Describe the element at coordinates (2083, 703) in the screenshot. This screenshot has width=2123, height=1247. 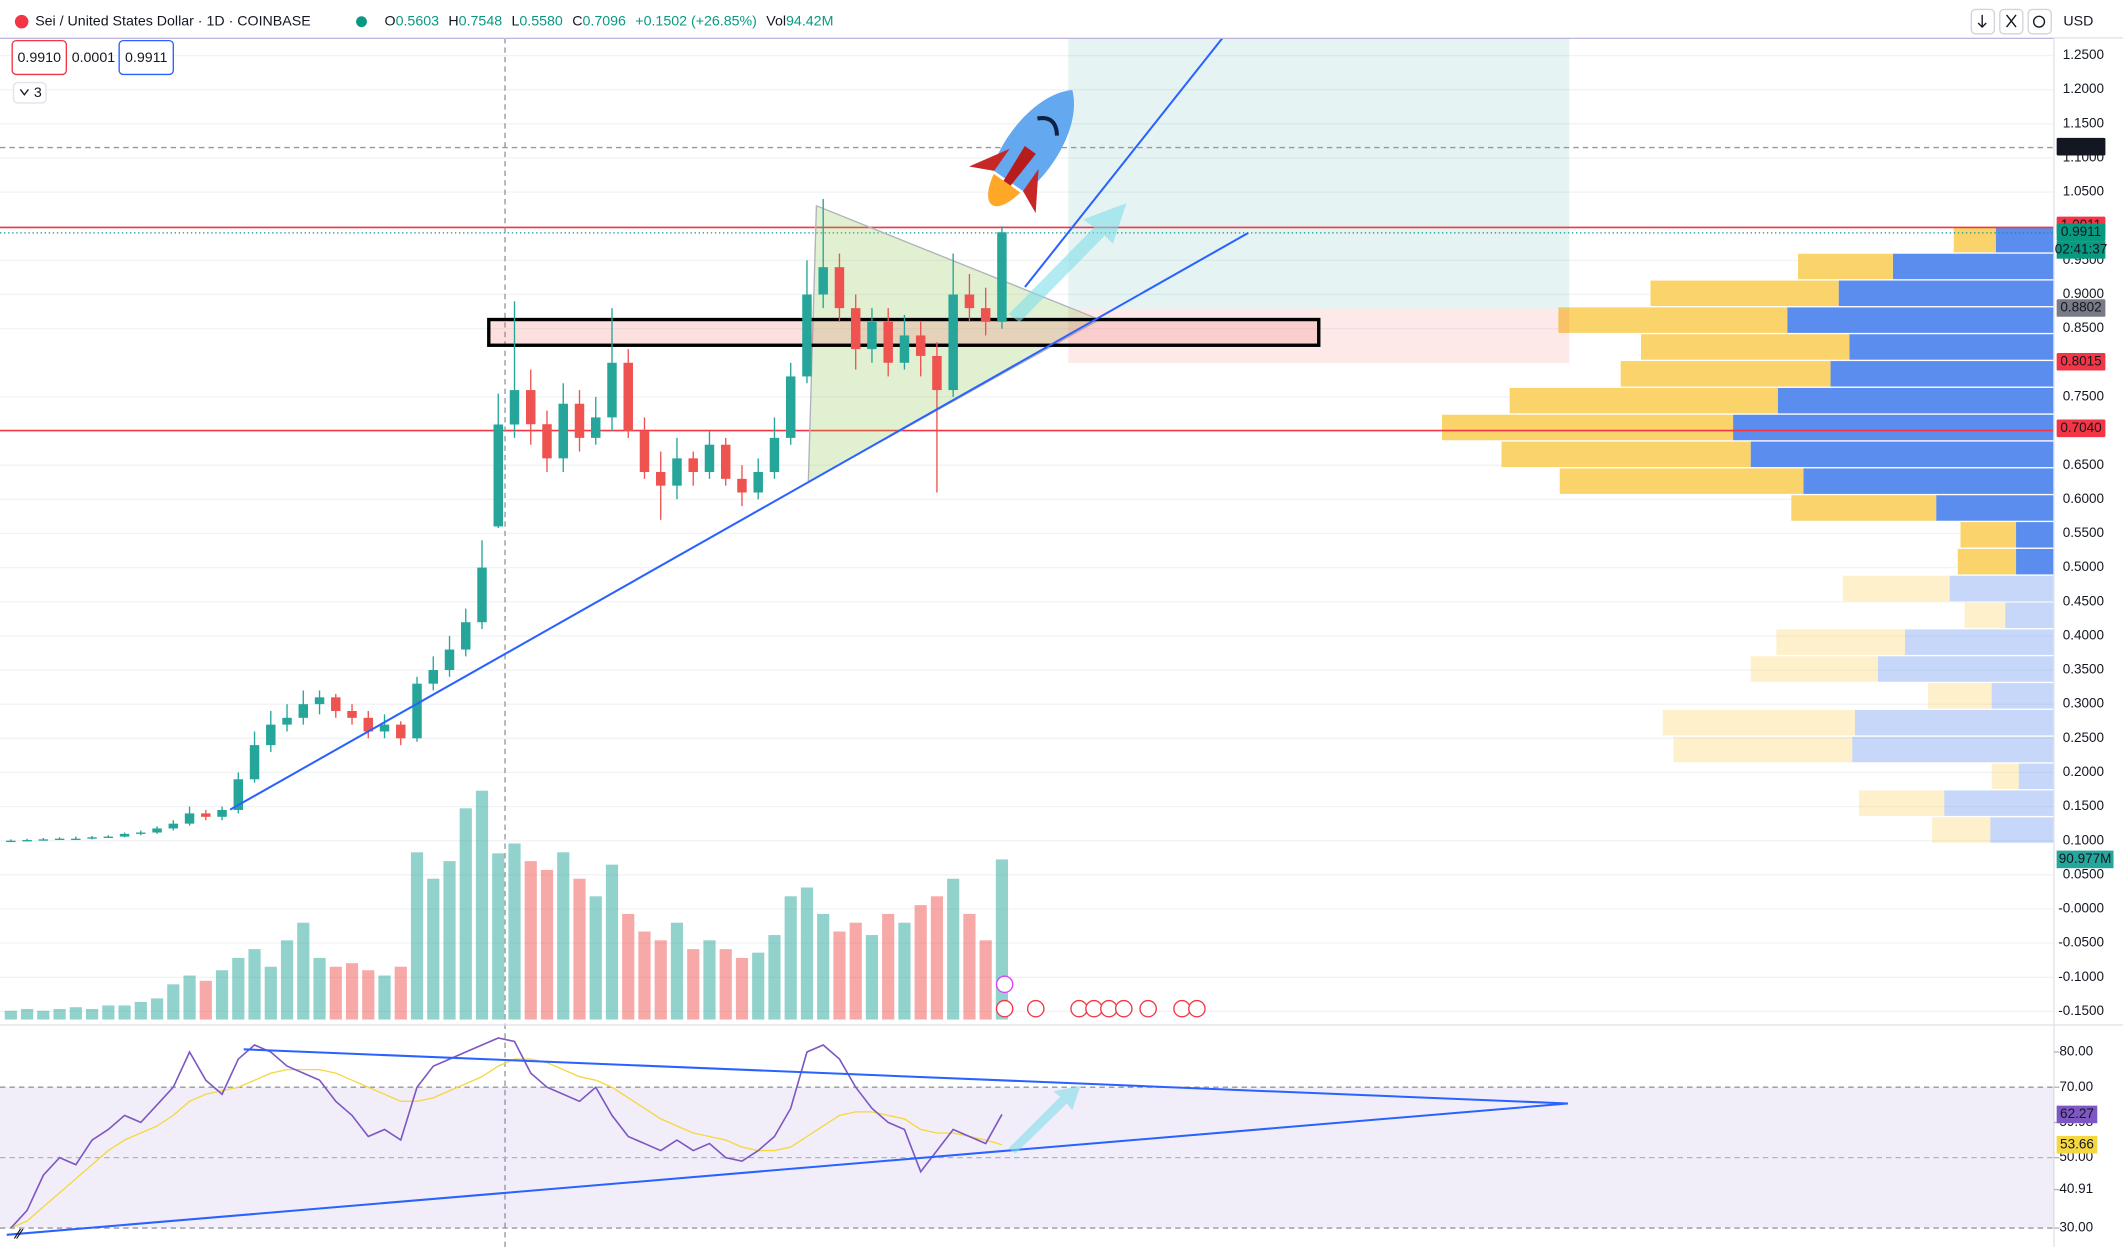
I see `y-tick-label: 0.3000` at that location.